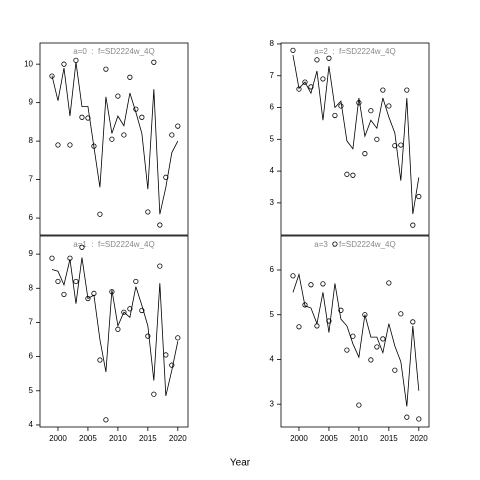 The width and height of the screenshot is (480, 480). Describe the element at coordinates (240, 463) in the screenshot. I see `x-axis-label: Year` at that location.